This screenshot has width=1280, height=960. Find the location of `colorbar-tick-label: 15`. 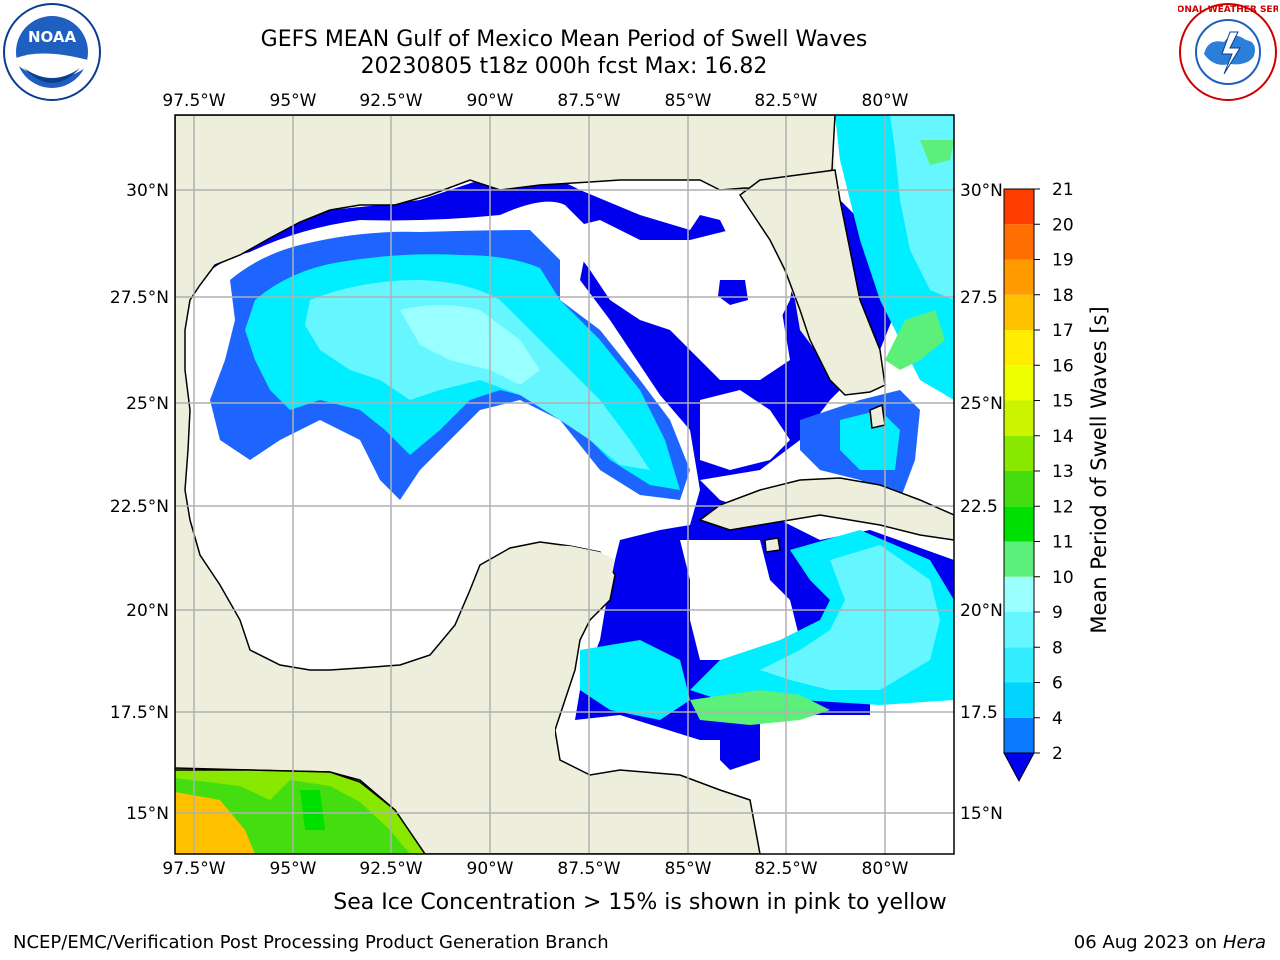

colorbar-tick-label: 15 is located at coordinates (1063, 402).